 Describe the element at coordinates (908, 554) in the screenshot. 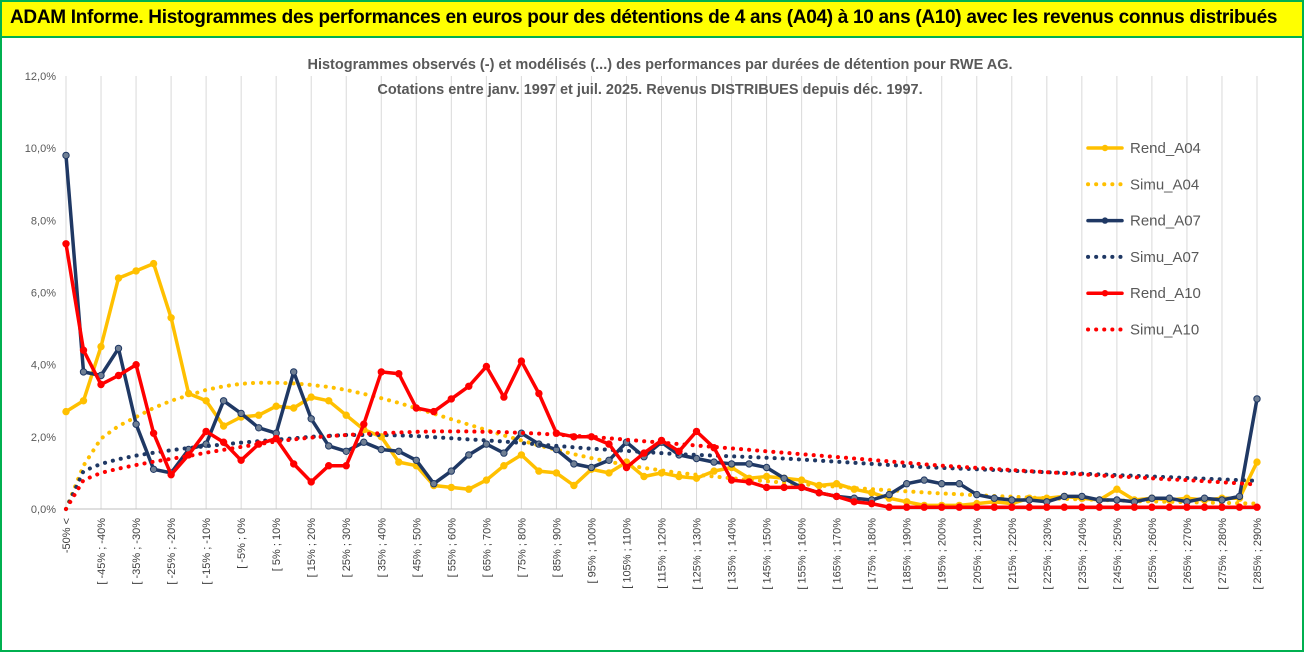

I see `x-tick-label: [ 185% ; 190%` at that location.